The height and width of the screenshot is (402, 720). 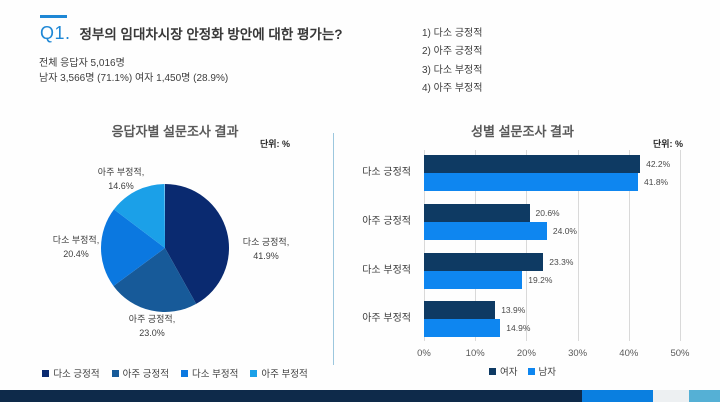 What do you see at coordinates (513, 310) in the screenshot?
I see `bar-value-label: 13.9%` at bounding box center [513, 310].